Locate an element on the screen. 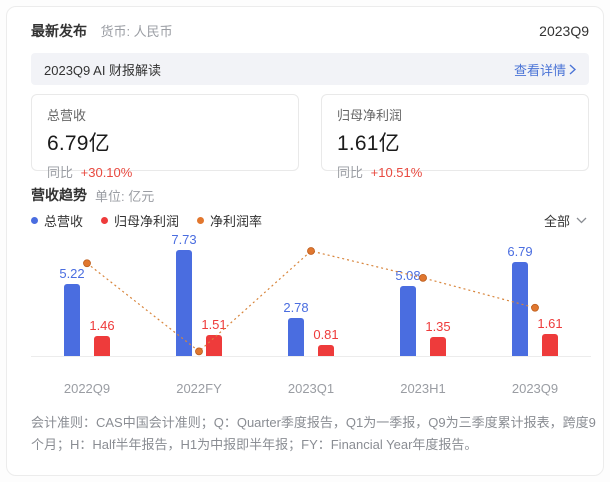 The height and width of the screenshot is (482, 610). header-left: 最新发布 货币: 人民币 is located at coordinates (102, 31).